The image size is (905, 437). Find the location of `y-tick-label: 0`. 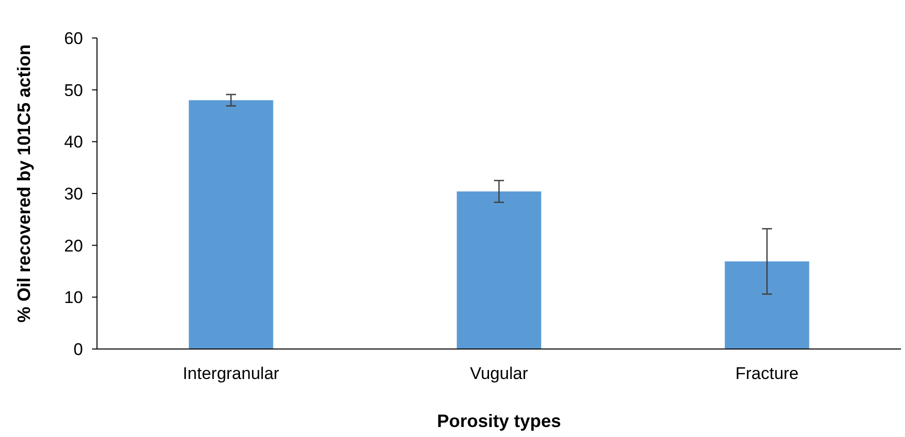

y-tick-label: 0 is located at coordinates (78, 349).